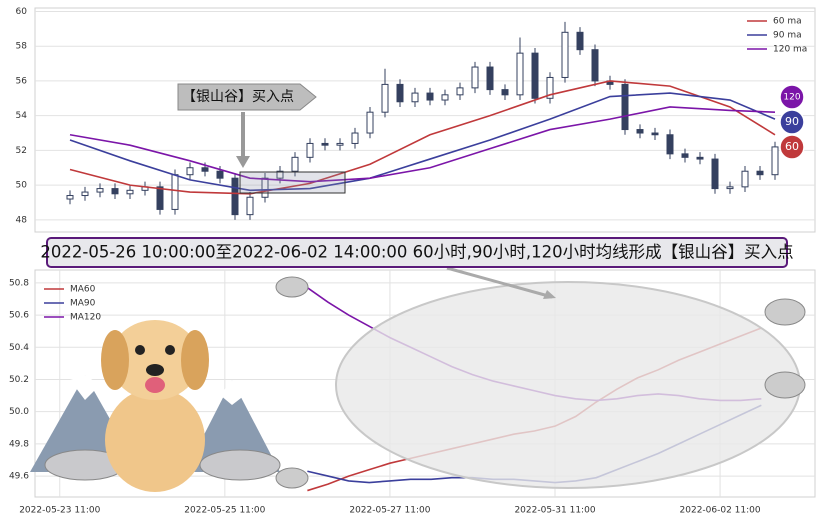 This screenshot has height=522, width=823. I want to click on ma-line, so click(422, 144).